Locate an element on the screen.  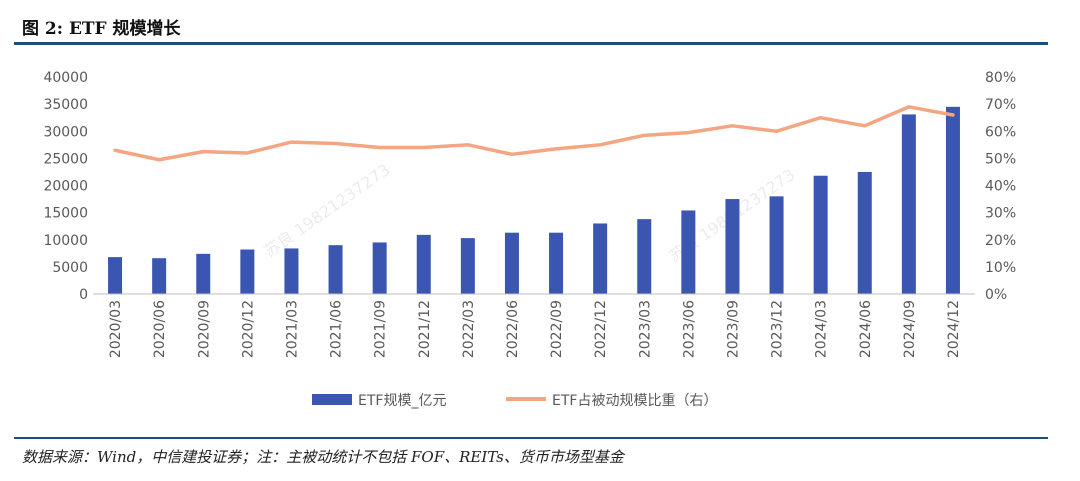
line-series is located at coordinates (534, 133).